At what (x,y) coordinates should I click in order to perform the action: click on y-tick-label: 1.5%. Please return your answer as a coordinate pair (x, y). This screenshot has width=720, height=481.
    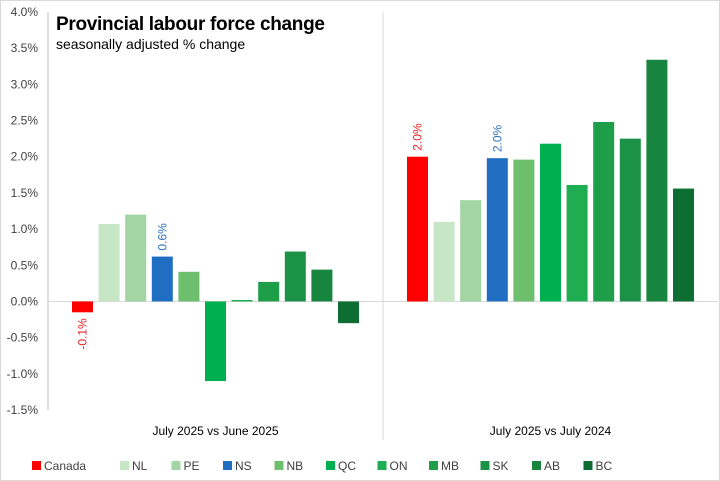
    Looking at the image, I should click on (25, 193).